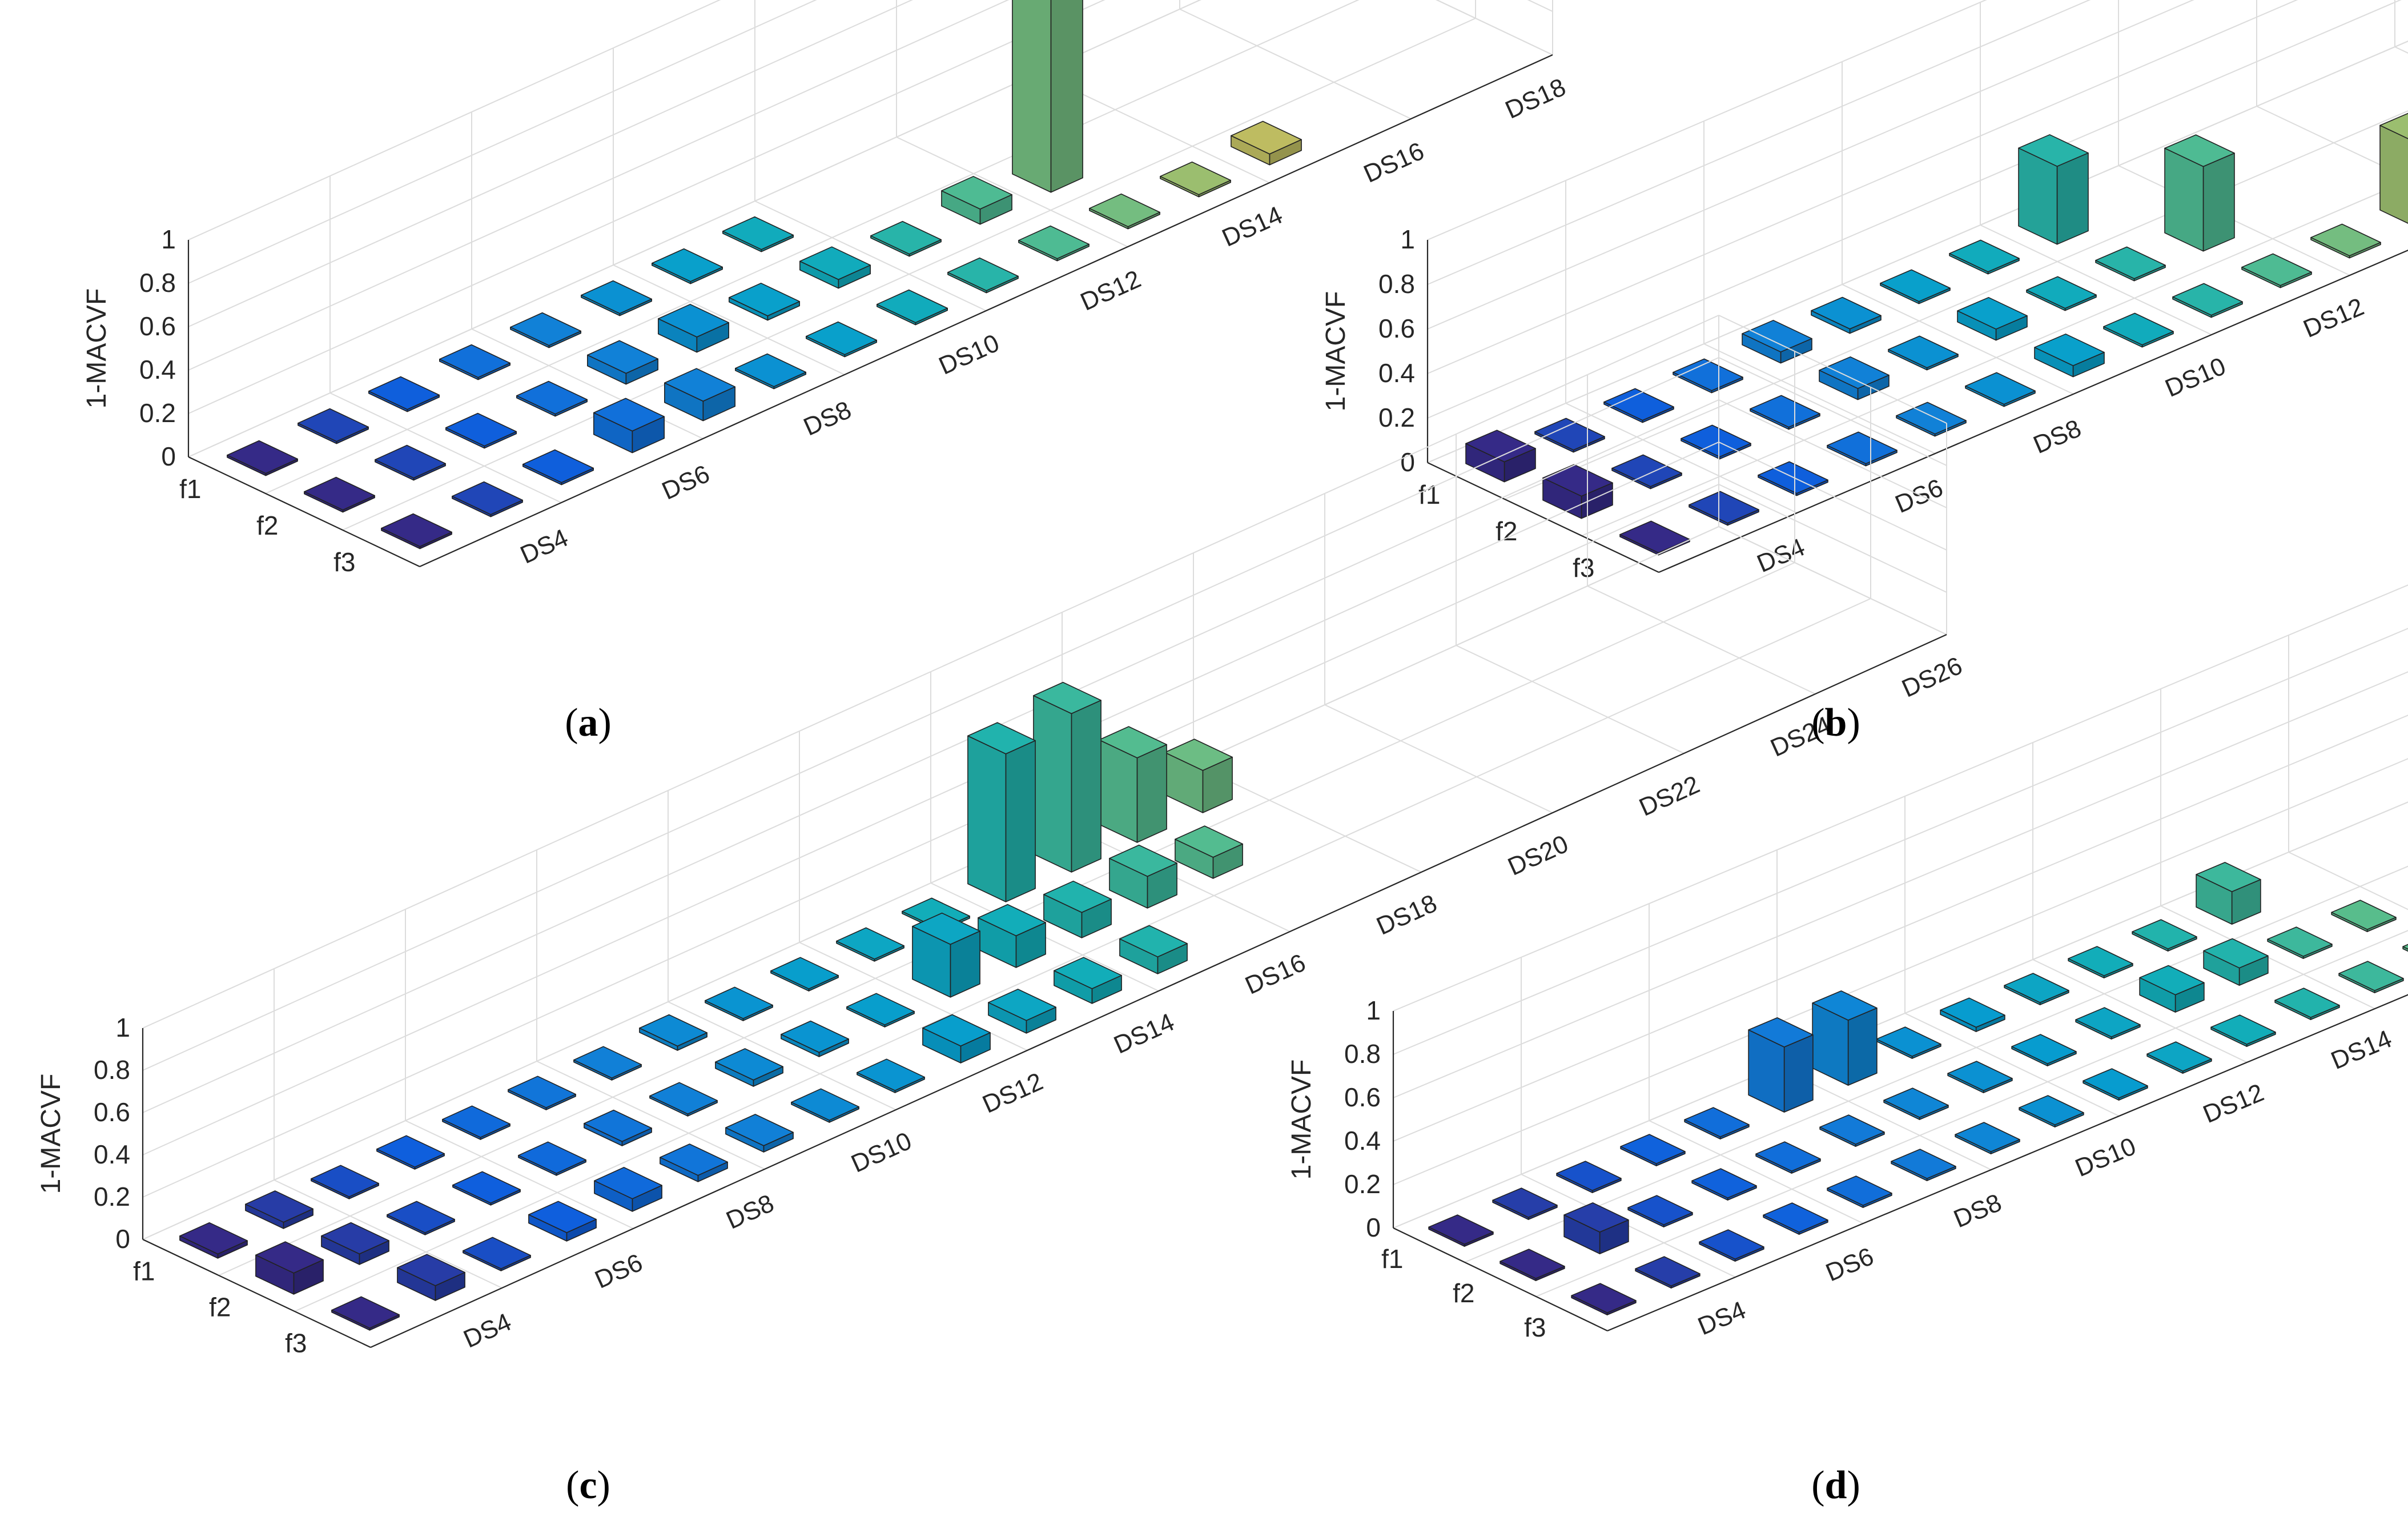 This screenshot has height=1521, width=2408. I want to click on column-label: DS14, so click(2361, 1050).